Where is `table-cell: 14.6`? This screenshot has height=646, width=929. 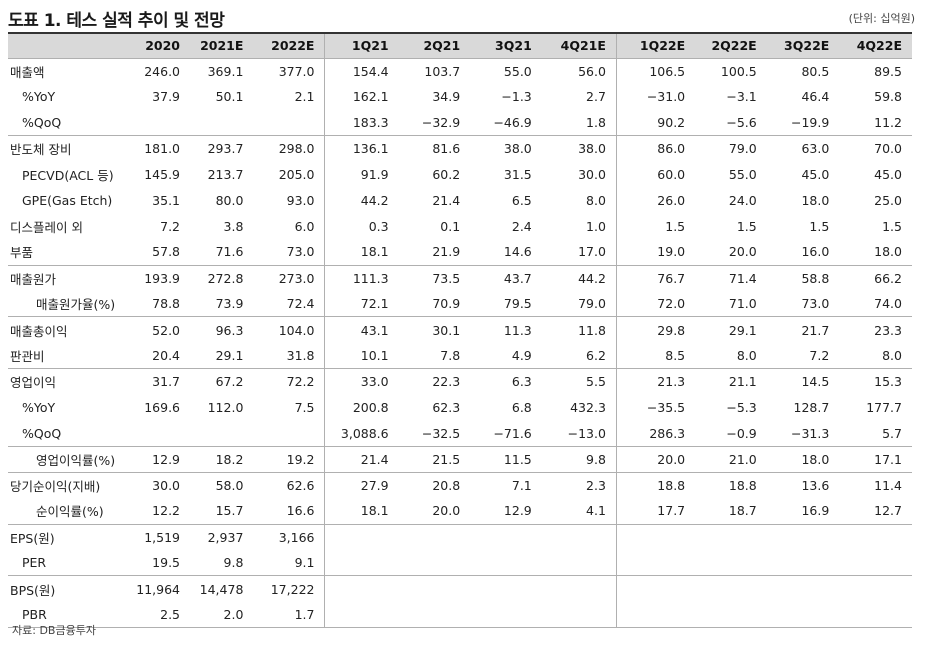
table-cell: 14.6 is located at coordinates (517, 252).